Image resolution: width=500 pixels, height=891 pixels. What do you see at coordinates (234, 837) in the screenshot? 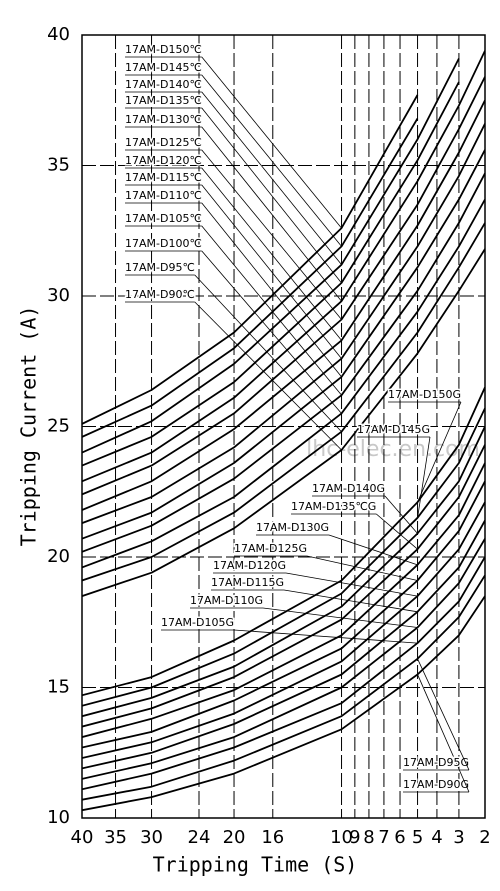
I see `x-tick-label: 20` at bounding box center [234, 837].